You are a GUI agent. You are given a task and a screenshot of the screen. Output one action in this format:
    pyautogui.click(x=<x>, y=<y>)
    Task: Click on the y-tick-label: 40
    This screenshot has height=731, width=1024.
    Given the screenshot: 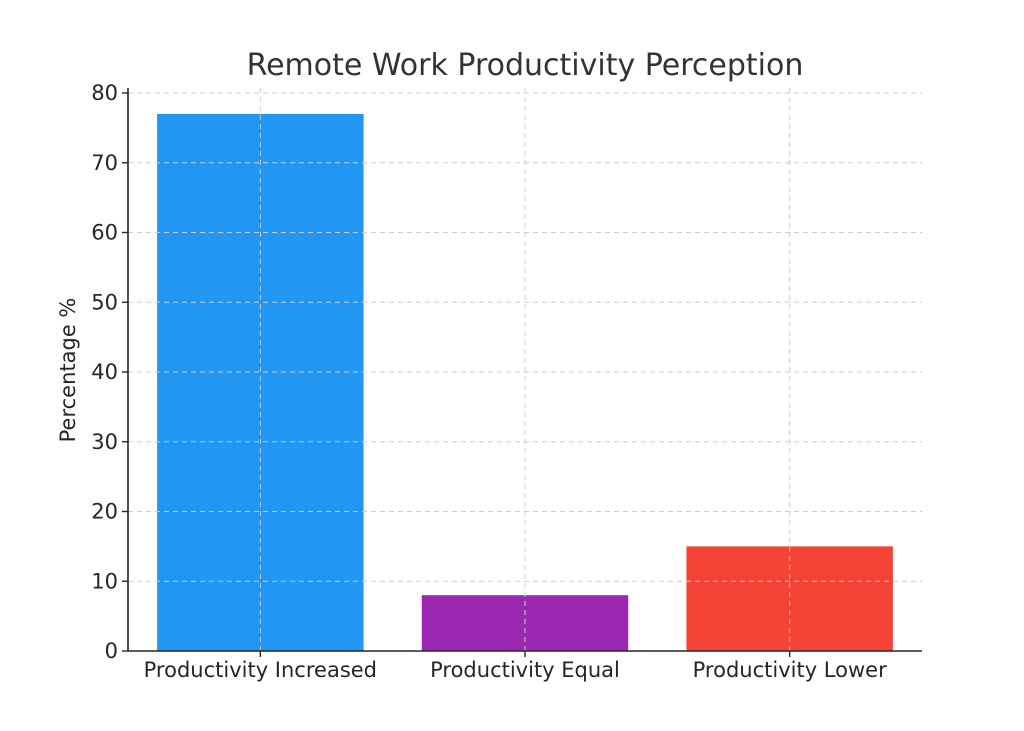 What is the action you would take?
    pyautogui.click(x=104, y=372)
    